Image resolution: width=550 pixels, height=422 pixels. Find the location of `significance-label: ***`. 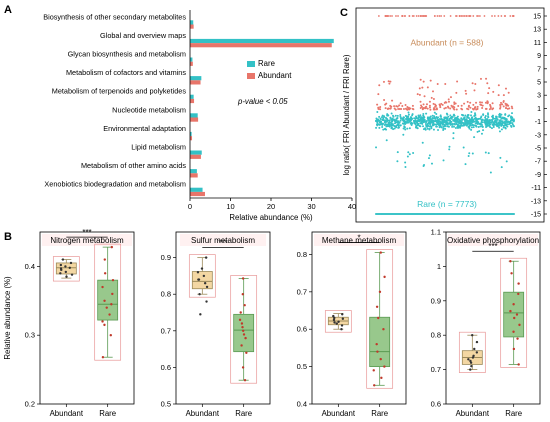

significance-label: *** is located at coordinates (492, 246).